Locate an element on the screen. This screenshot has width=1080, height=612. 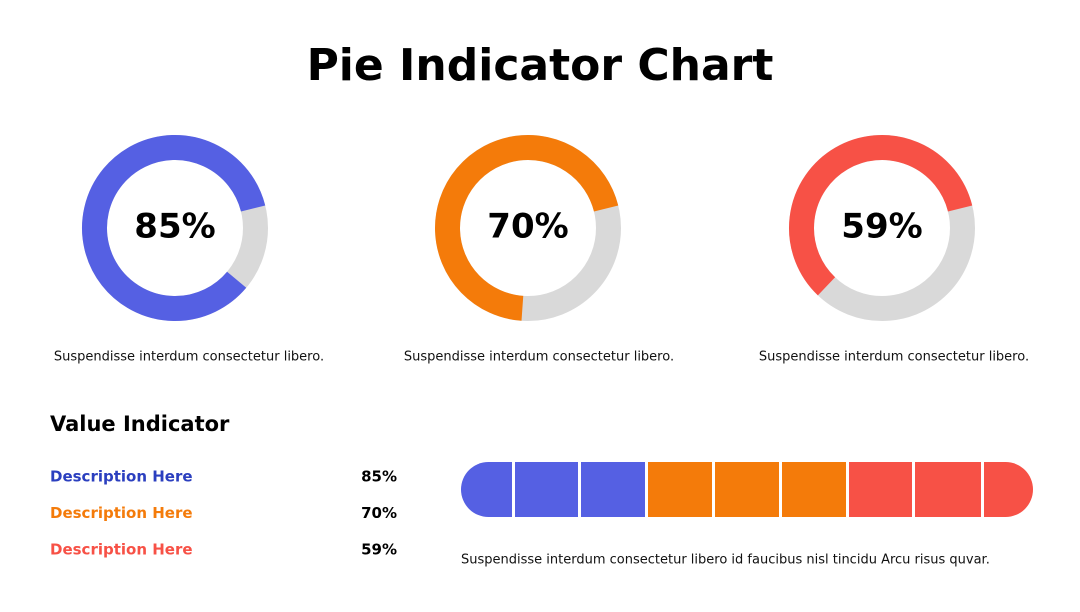
donut-label: 59% is located at coordinates (881, 227).